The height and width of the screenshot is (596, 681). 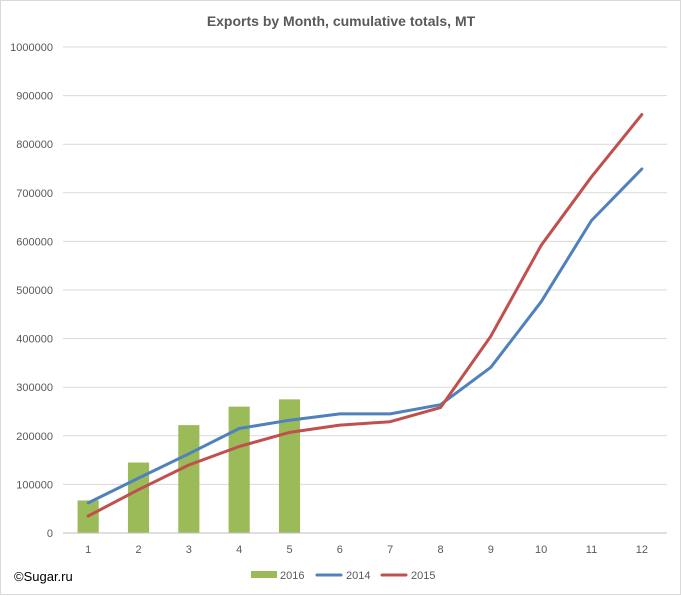 I want to click on legend-label-2014: 2014, so click(x=358, y=576).